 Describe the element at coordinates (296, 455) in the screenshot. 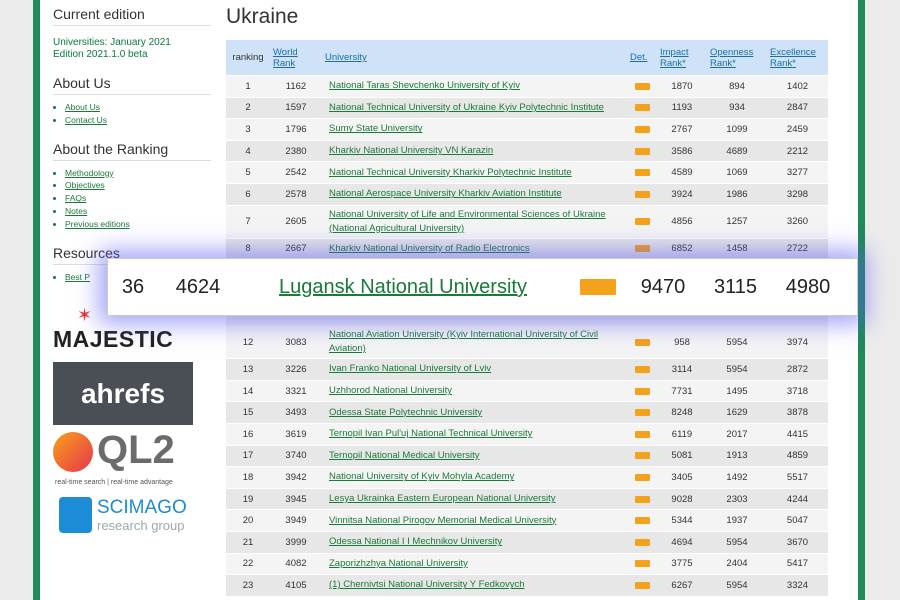

I see `cell: 3740` at that location.